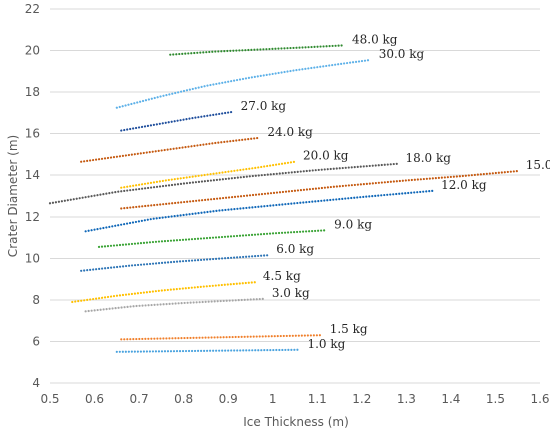 Image resolution: width=550 pixels, height=431 pixels. Describe the element at coordinates (353, 224) in the screenshot. I see `series-label: 9.0 kg` at that location.